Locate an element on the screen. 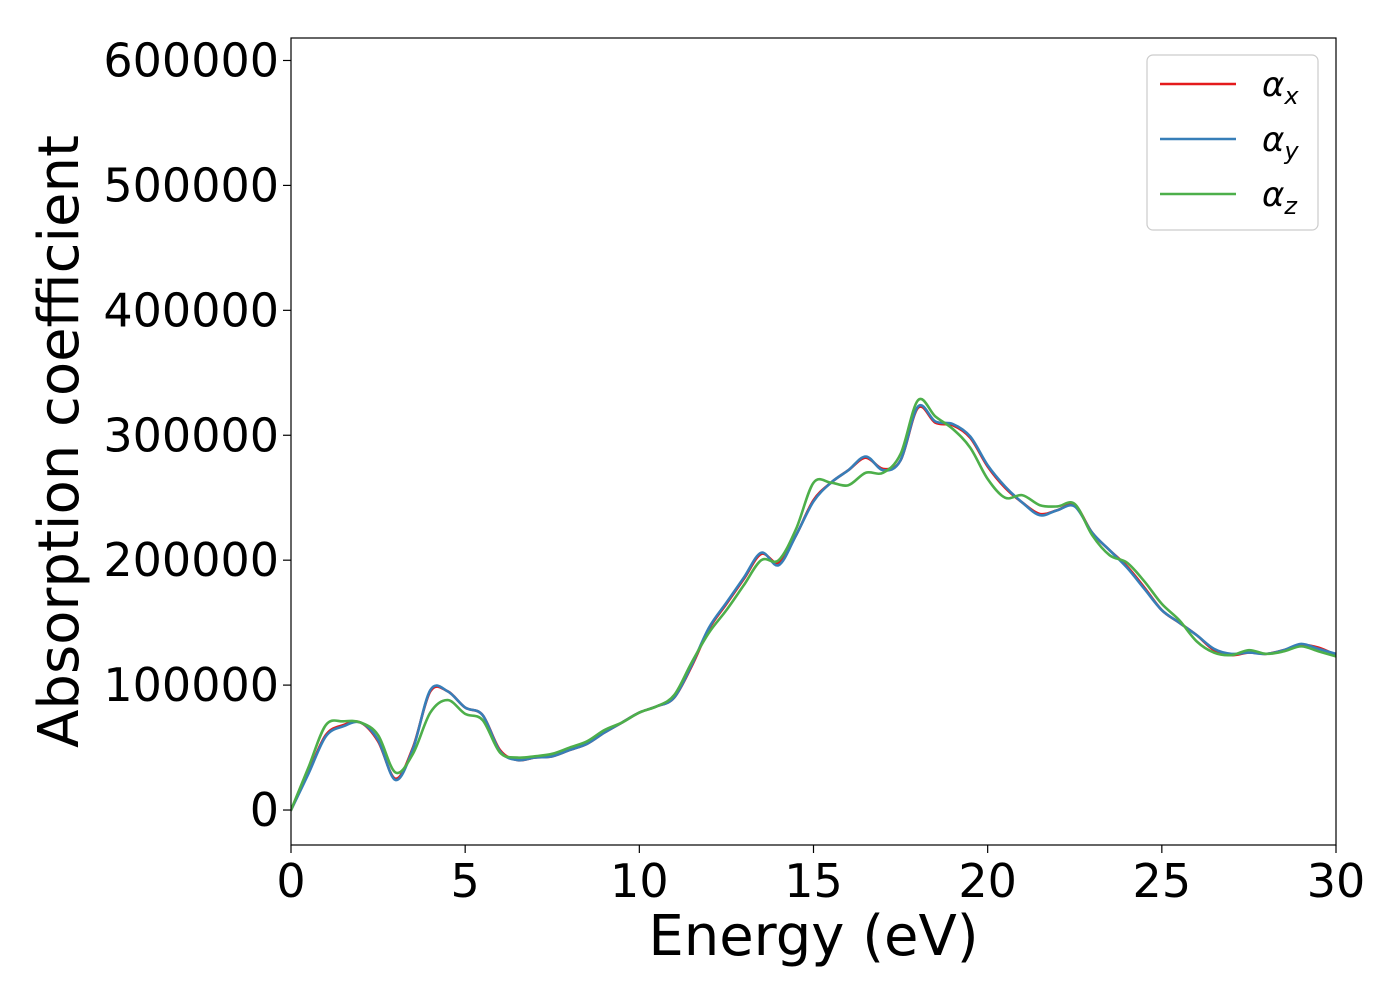 This screenshot has width=1400, height=1000. legend-item-y: αy is located at coordinates (1229, 142).